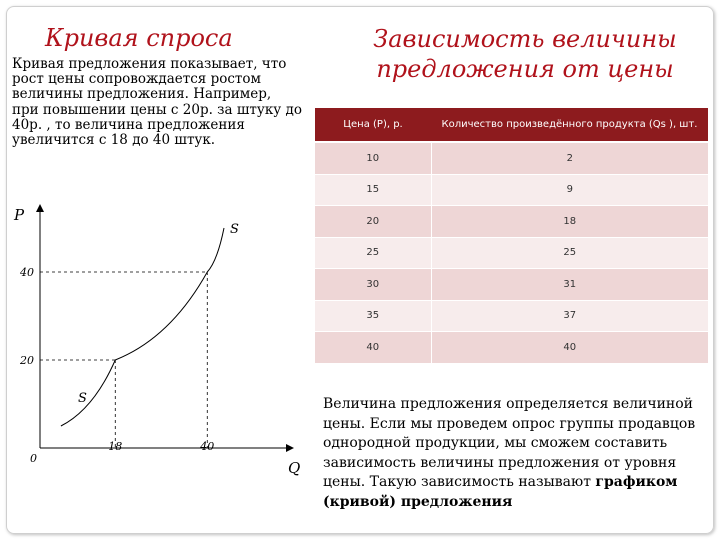 This screenshot has height=540, width=720. I want to click on x-tick-label: 18, so click(115, 446).